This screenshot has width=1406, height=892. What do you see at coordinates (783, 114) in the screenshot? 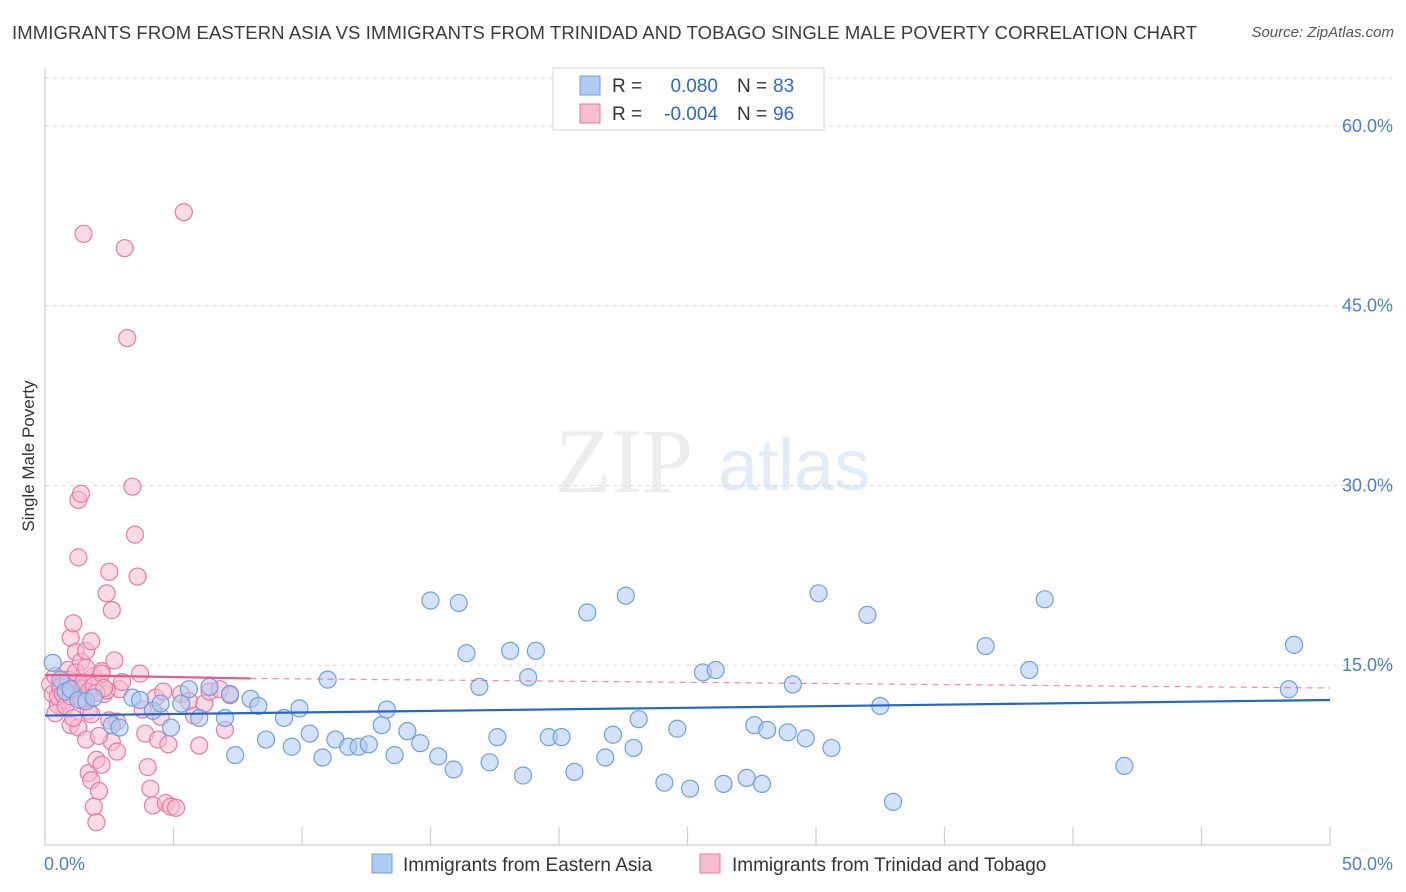
I see `legend-n-value-pink: 96` at bounding box center [783, 114].